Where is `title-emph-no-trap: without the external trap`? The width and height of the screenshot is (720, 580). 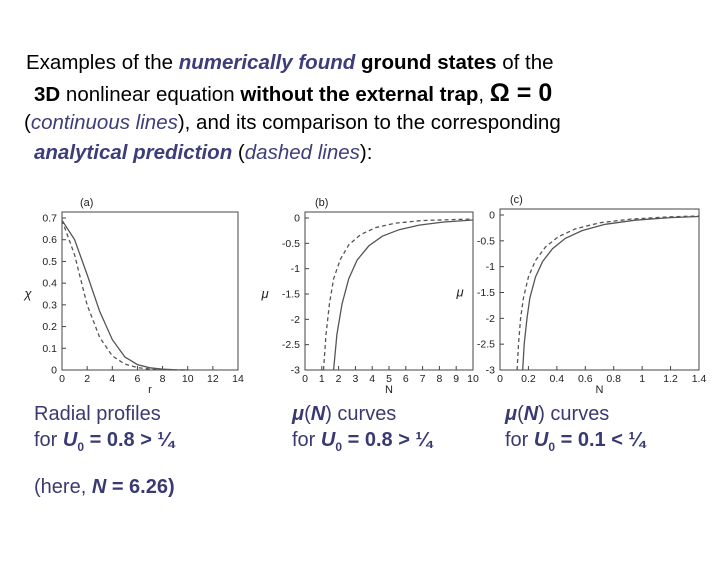
title-emph-no-trap: without the external trap is located at coordinates (359, 94).